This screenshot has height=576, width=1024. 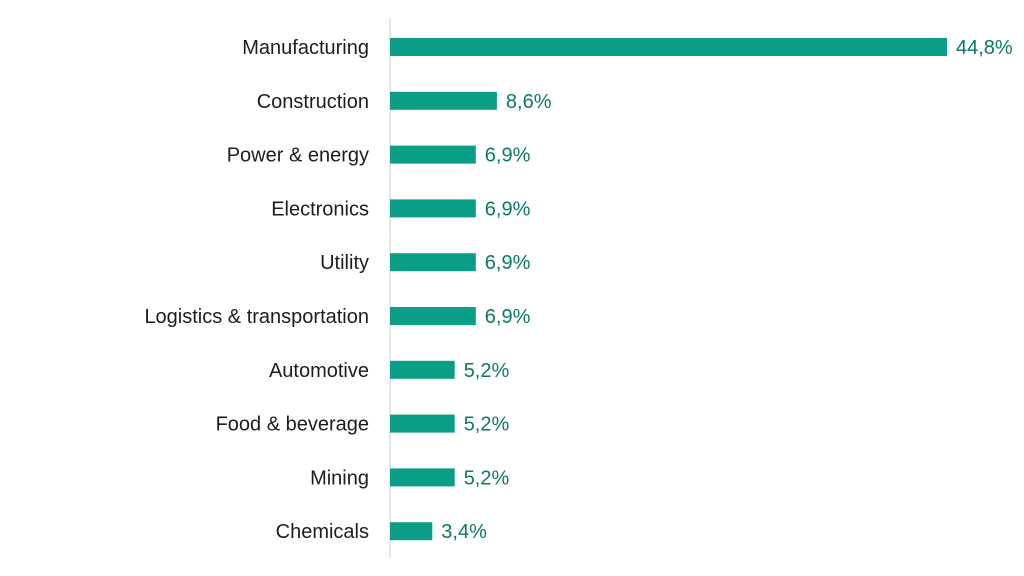 I want to click on category-label-2: Power & energy, so click(x=298, y=156).